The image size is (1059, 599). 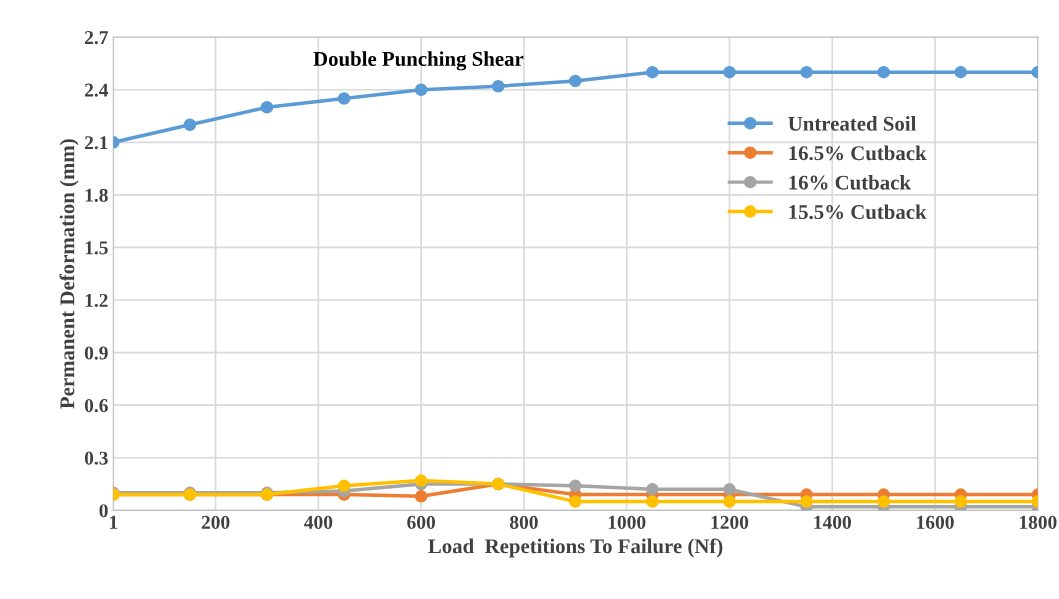 I want to click on x-tick-label: 1200, so click(x=730, y=522).